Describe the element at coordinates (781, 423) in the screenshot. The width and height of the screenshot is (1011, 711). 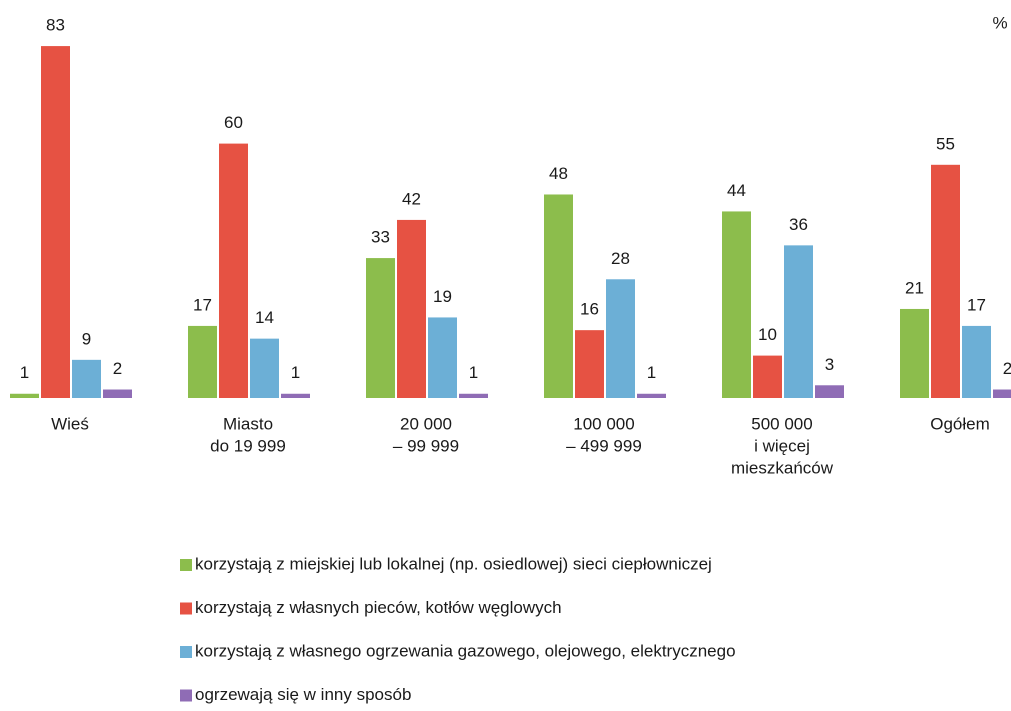
I see `x-tick-label: 500 000` at that location.